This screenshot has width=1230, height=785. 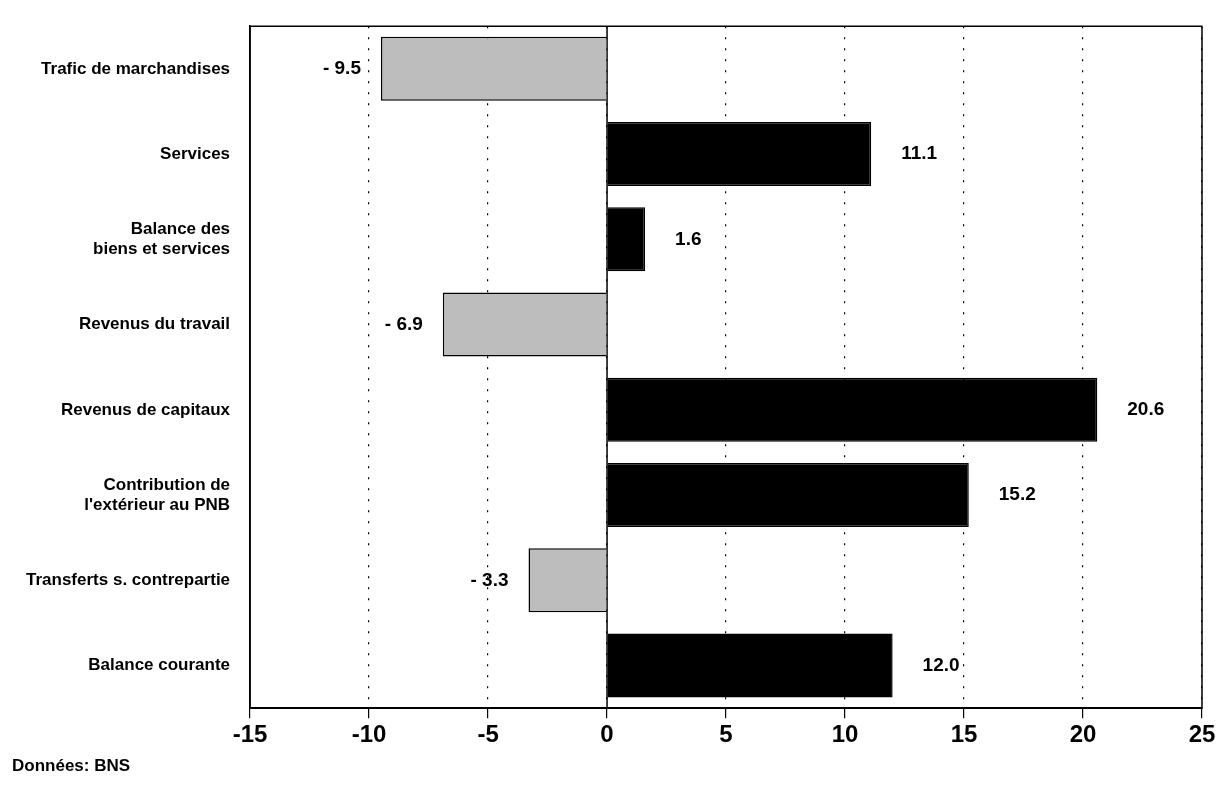 I want to click on x-tick-label: -10, so click(x=369, y=734).